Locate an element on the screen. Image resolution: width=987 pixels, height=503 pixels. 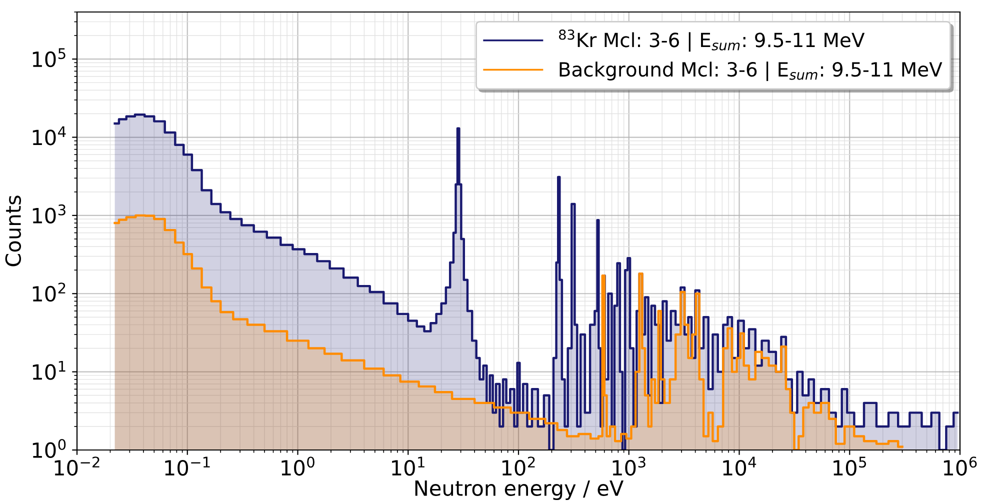
x-tick-label: 10$^{5}$ is located at coordinates (850, 466).